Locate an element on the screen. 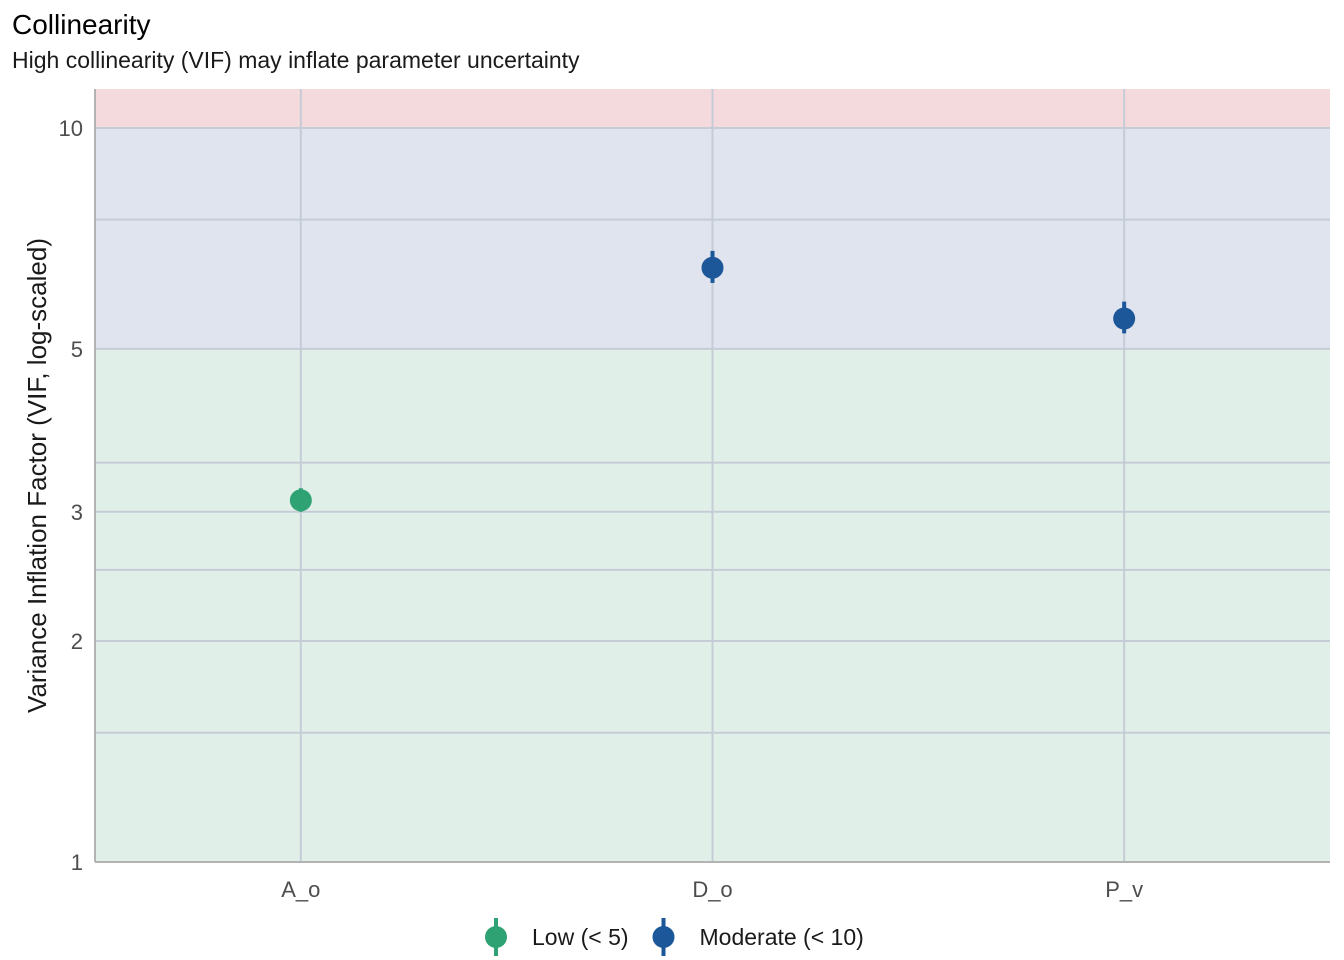 This screenshot has height=960, width=1344. chart-title: Collinearity is located at coordinates (81, 24).